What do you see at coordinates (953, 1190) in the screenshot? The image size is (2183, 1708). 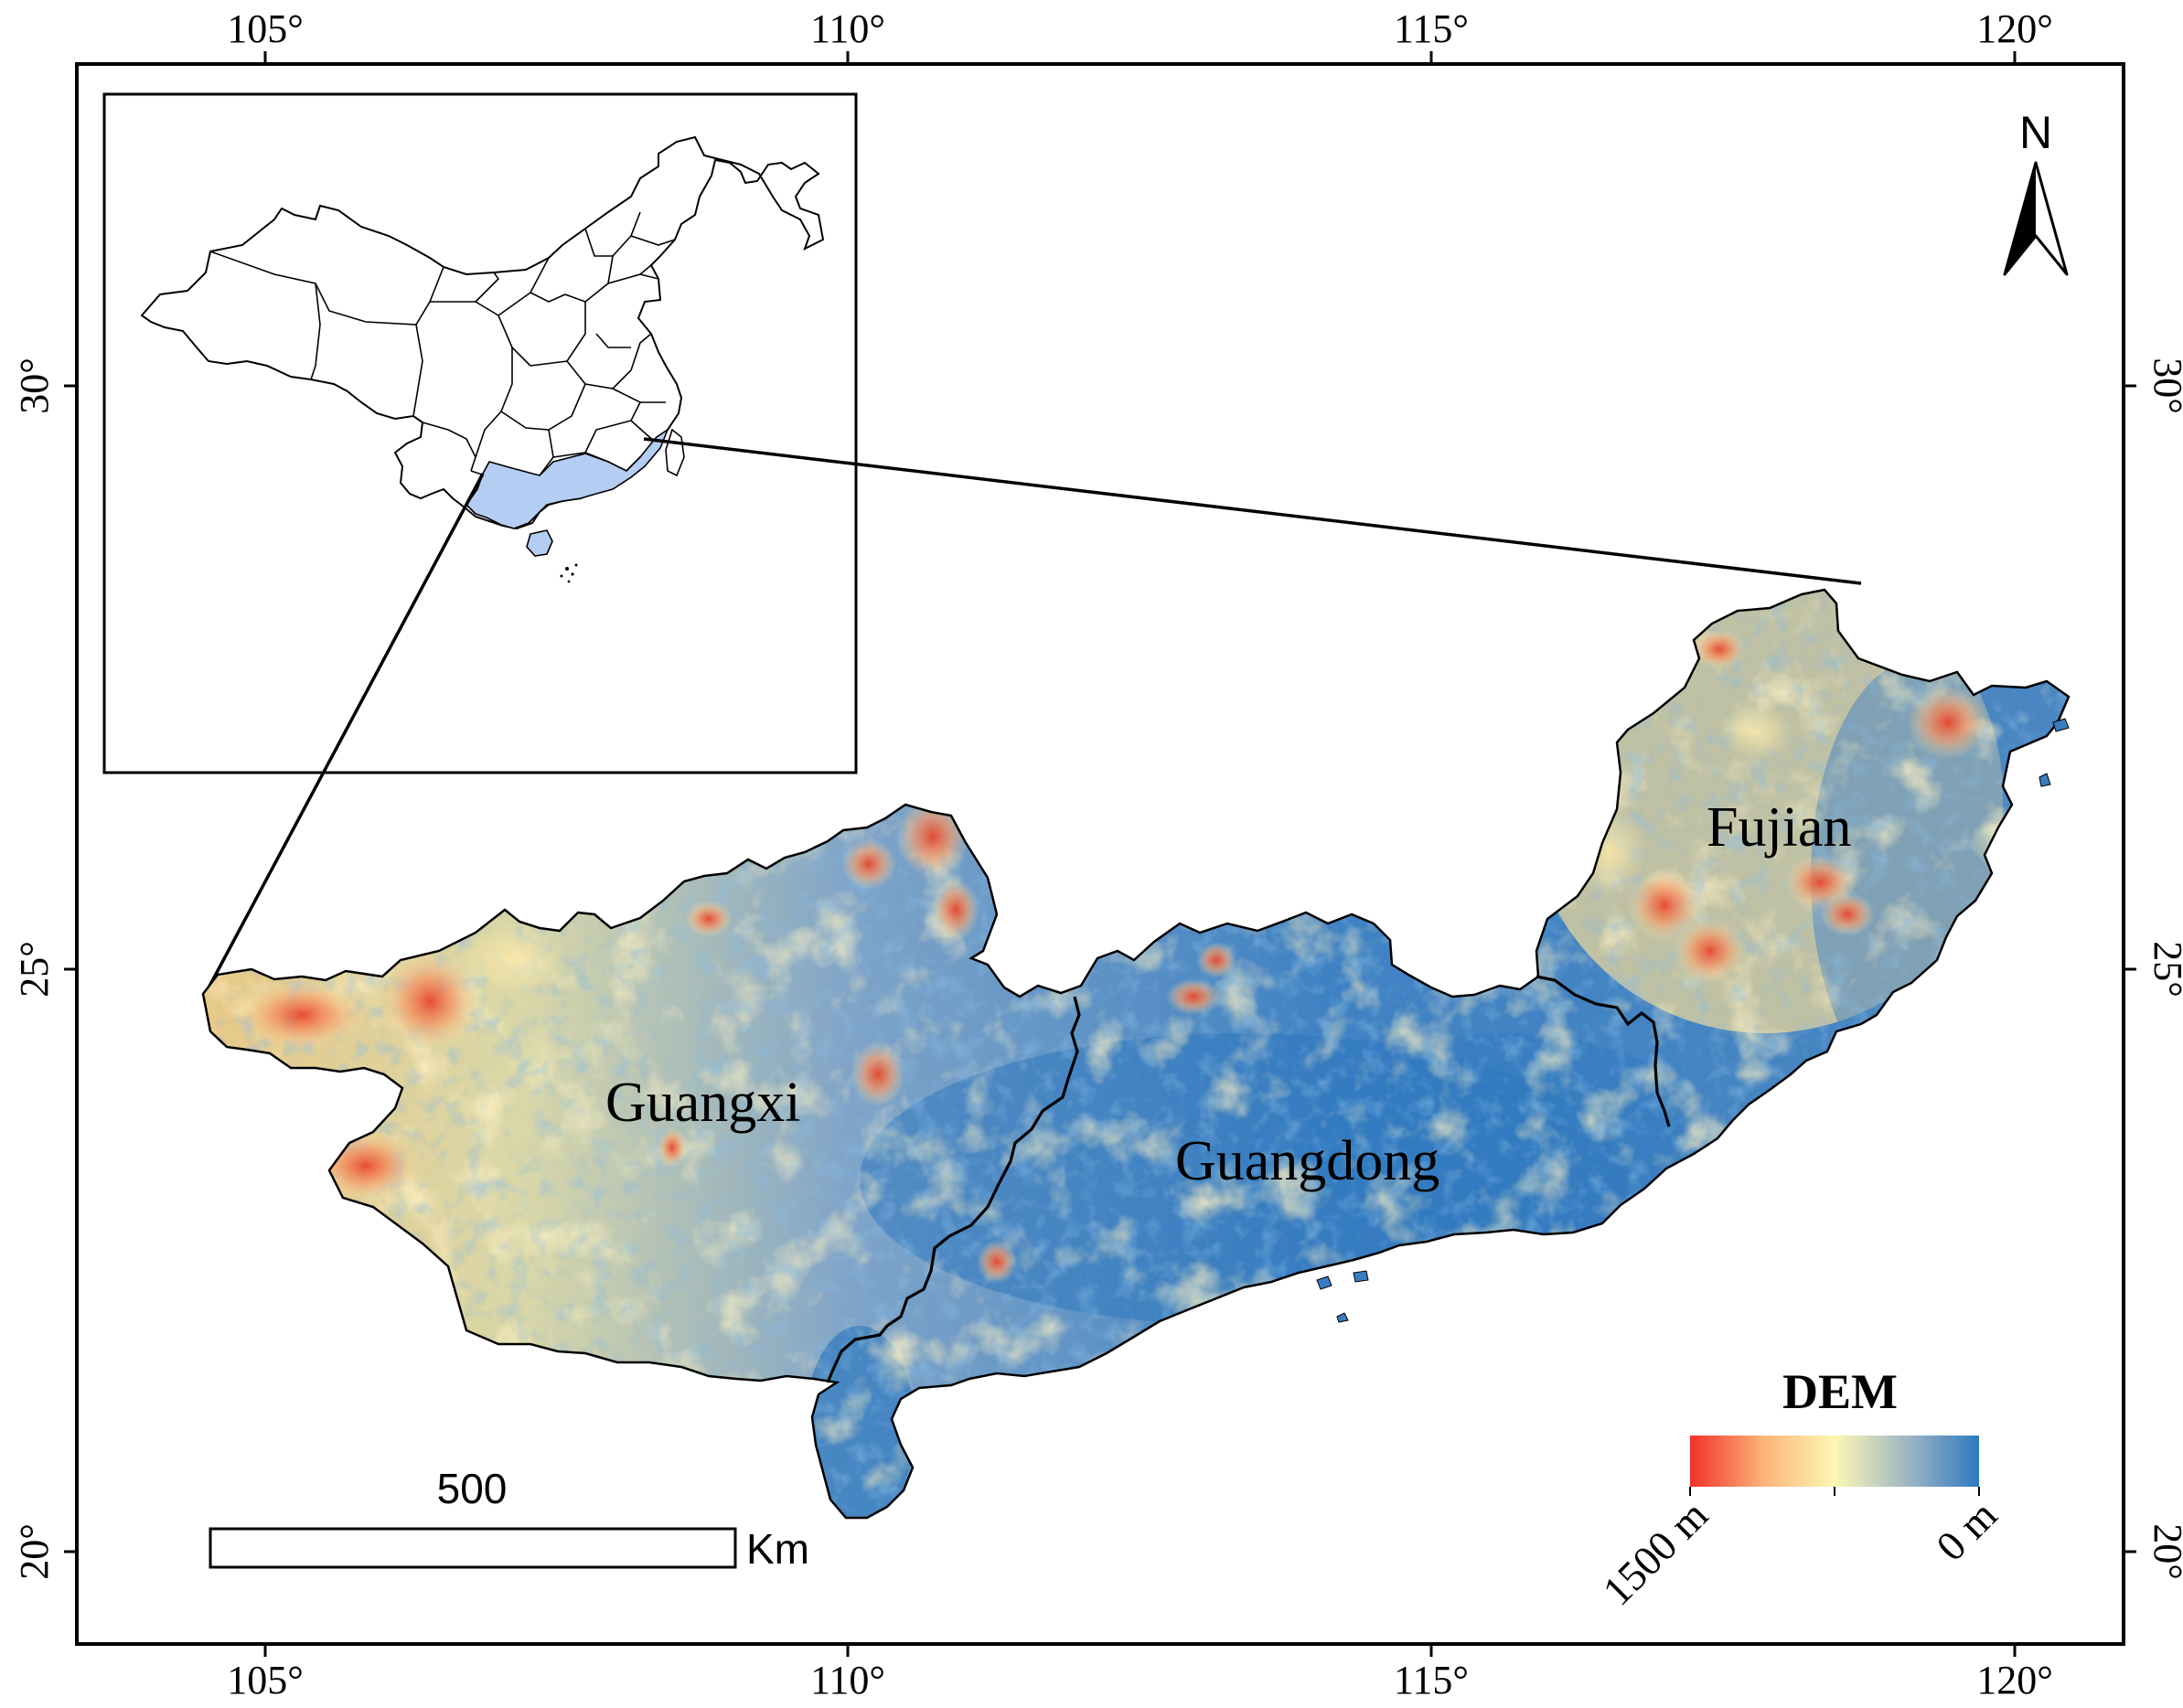 I see `boundary-guangxi-guangdong` at bounding box center [953, 1190].